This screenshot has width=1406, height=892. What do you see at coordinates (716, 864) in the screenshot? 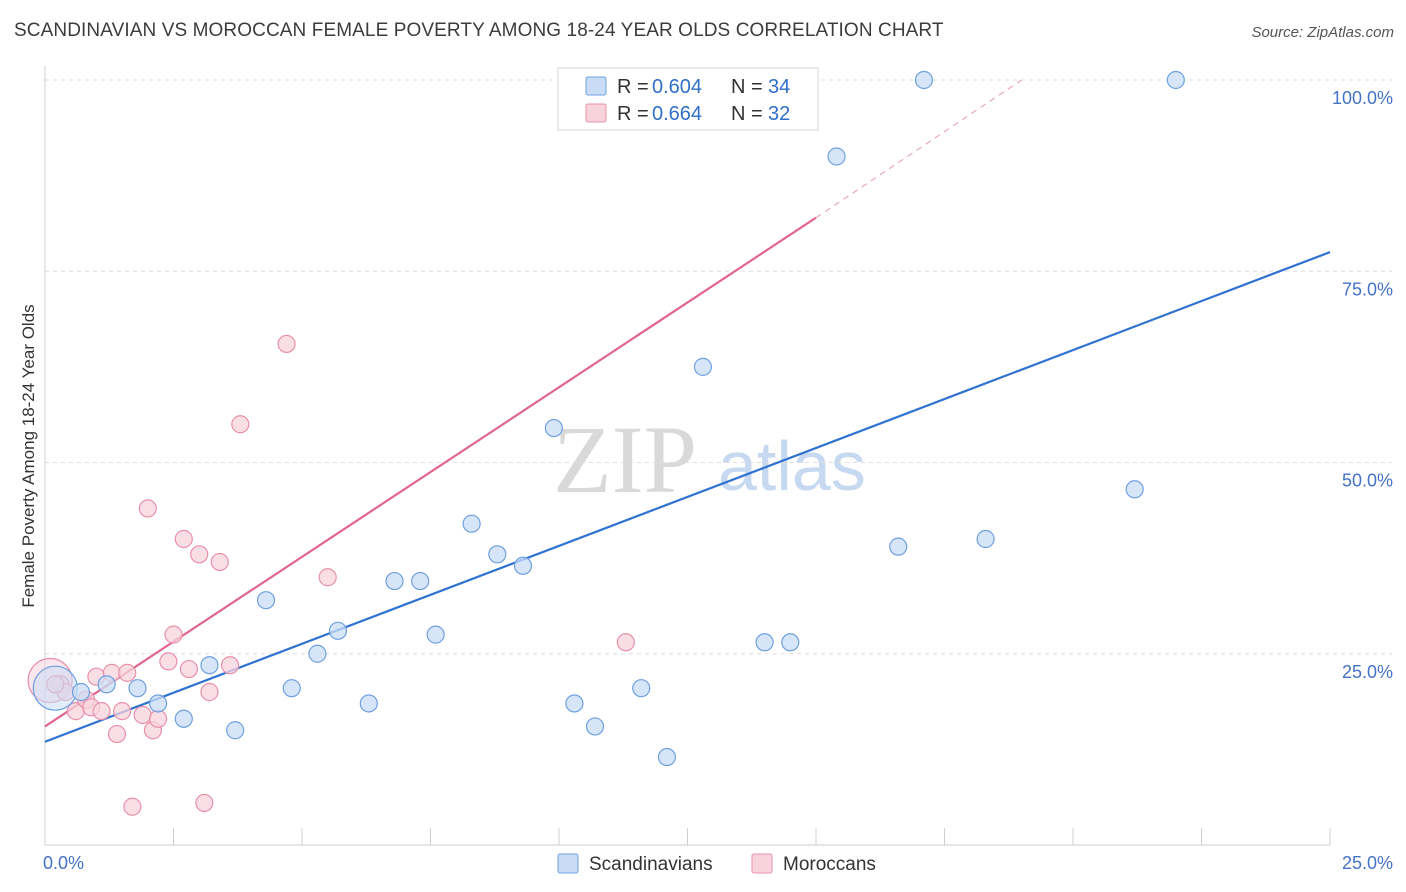
I see `series-legend: Scandinavians Moroccans` at bounding box center [716, 864].